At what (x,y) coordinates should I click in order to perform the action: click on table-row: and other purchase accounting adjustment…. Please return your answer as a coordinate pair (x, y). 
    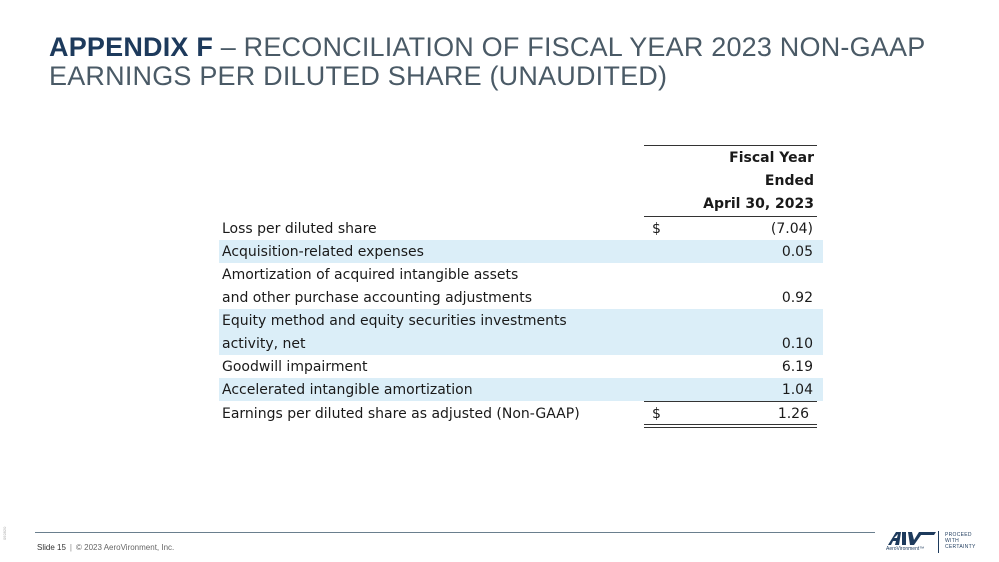
    Looking at the image, I should click on (521, 297).